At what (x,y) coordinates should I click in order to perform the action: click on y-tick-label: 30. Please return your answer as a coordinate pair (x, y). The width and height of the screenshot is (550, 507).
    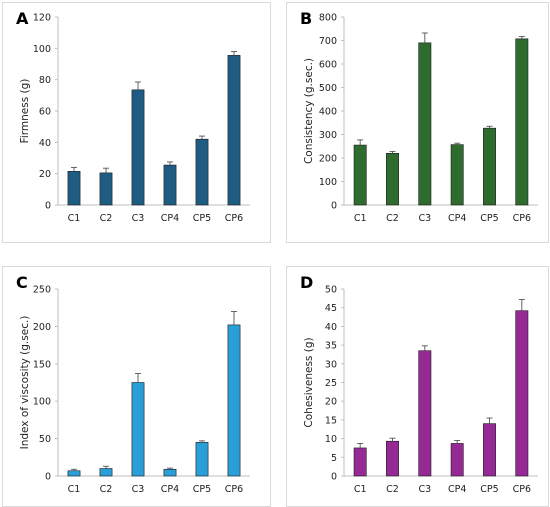
    Looking at the image, I should click on (331, 364).